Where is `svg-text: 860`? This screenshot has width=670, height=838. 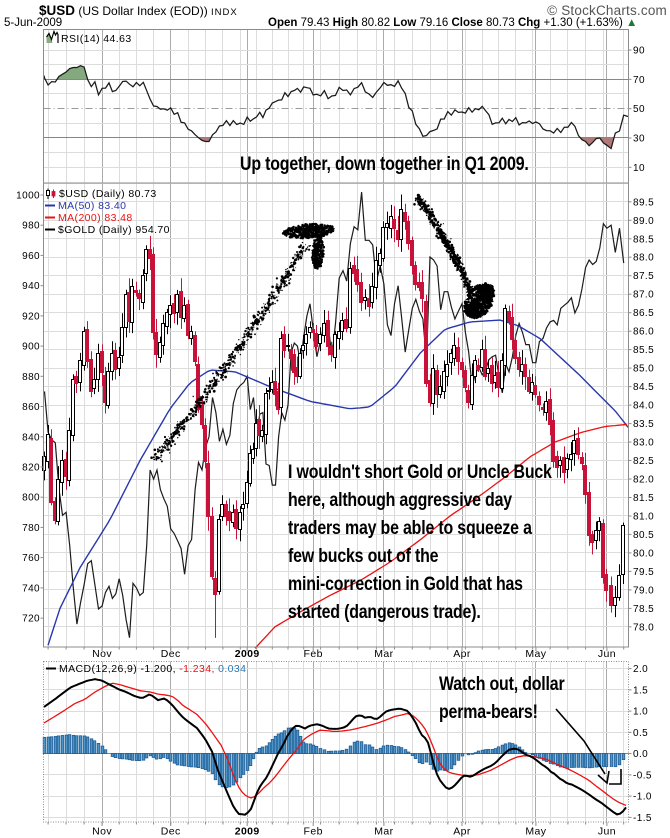 svg-text: 860 is located at coordinates (31, 407).